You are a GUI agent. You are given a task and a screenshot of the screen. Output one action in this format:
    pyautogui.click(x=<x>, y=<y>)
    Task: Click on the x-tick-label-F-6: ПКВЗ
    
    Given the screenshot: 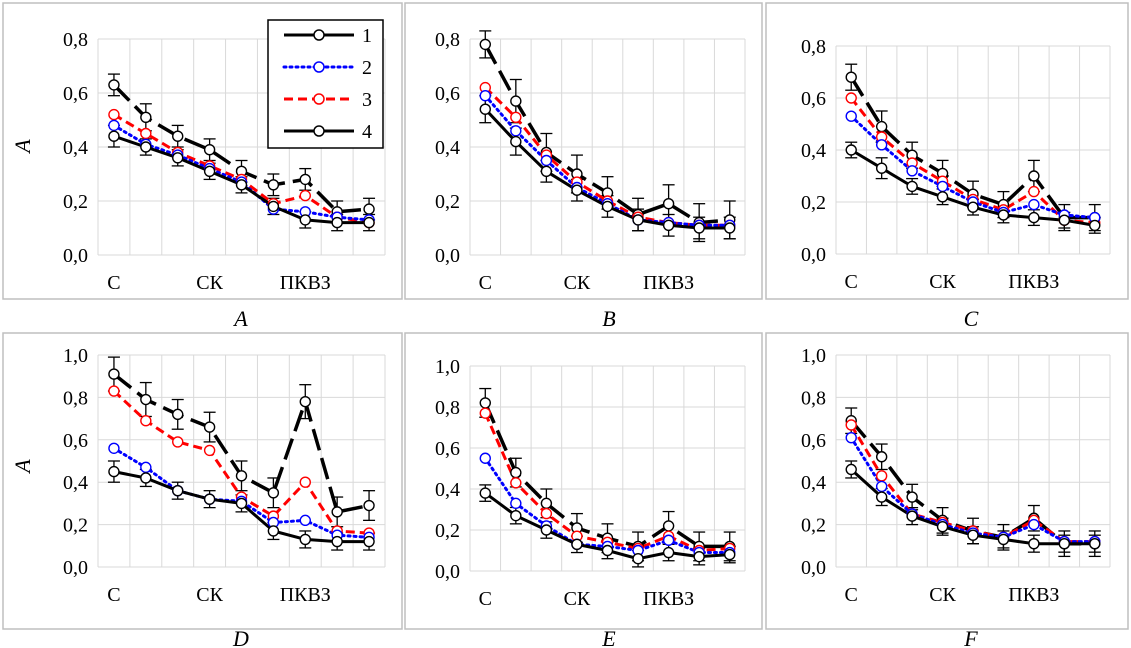 What is the action you would take?
    pyautogui.click(x=1033, y=595)
    